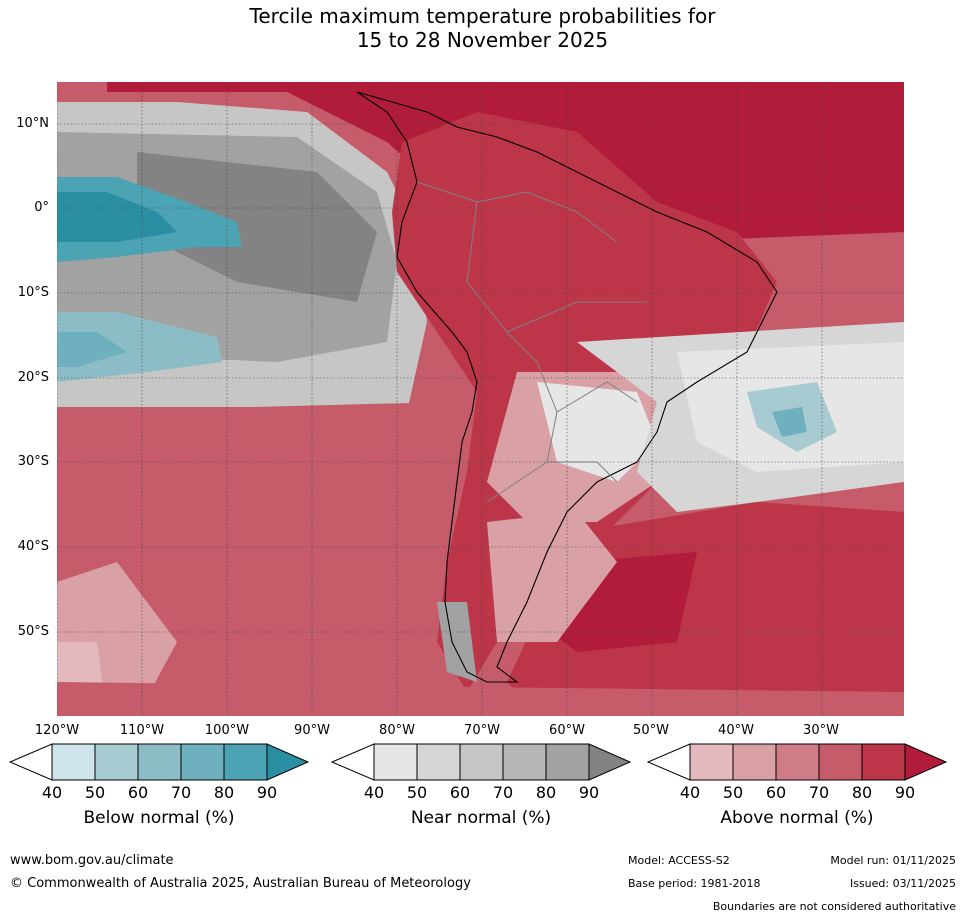  What do you see at coordinates (482, 730) in the screenshot?
I see `lon-label-70w: 70°W` at bounding box center [482, 730].